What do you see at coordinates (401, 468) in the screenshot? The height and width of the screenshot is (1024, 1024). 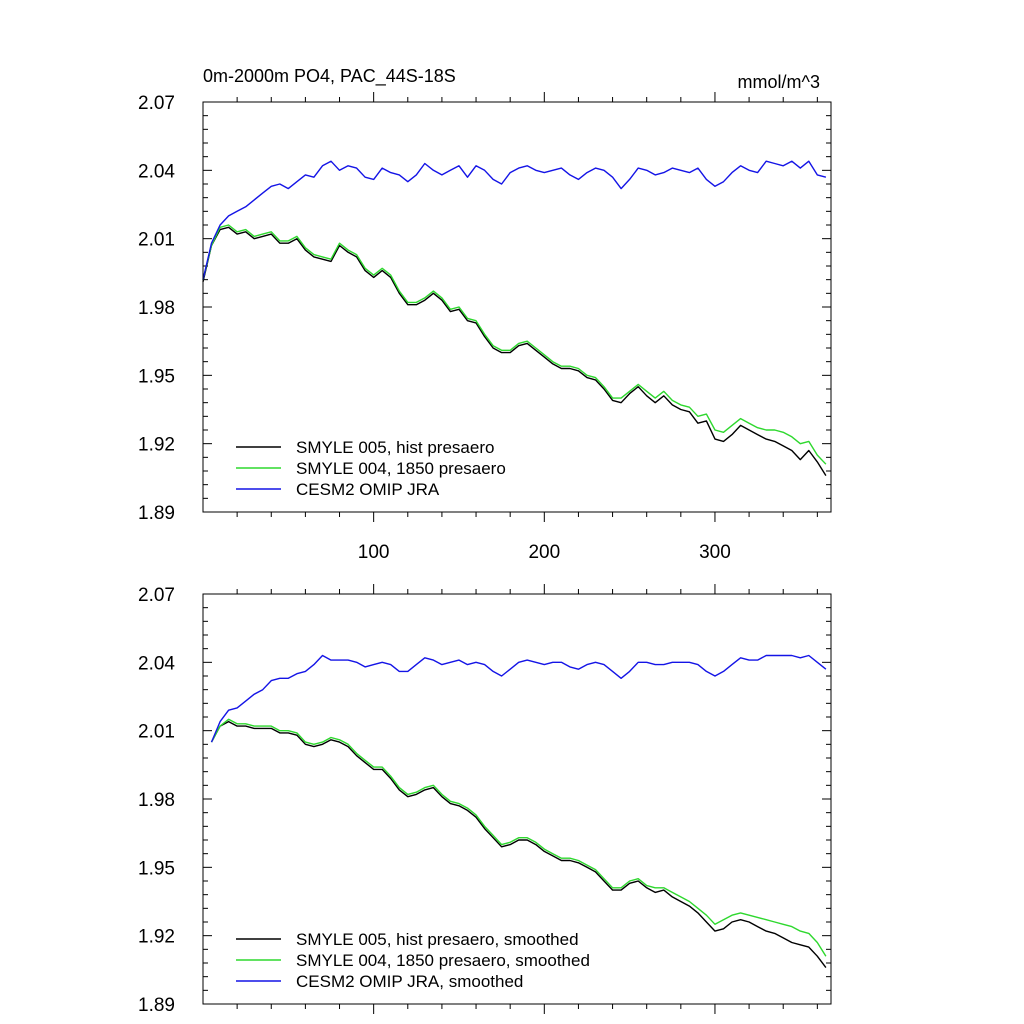 I see `legend-label: SMYLE 004, 1850 presaero` at bounding box center [401, 468].